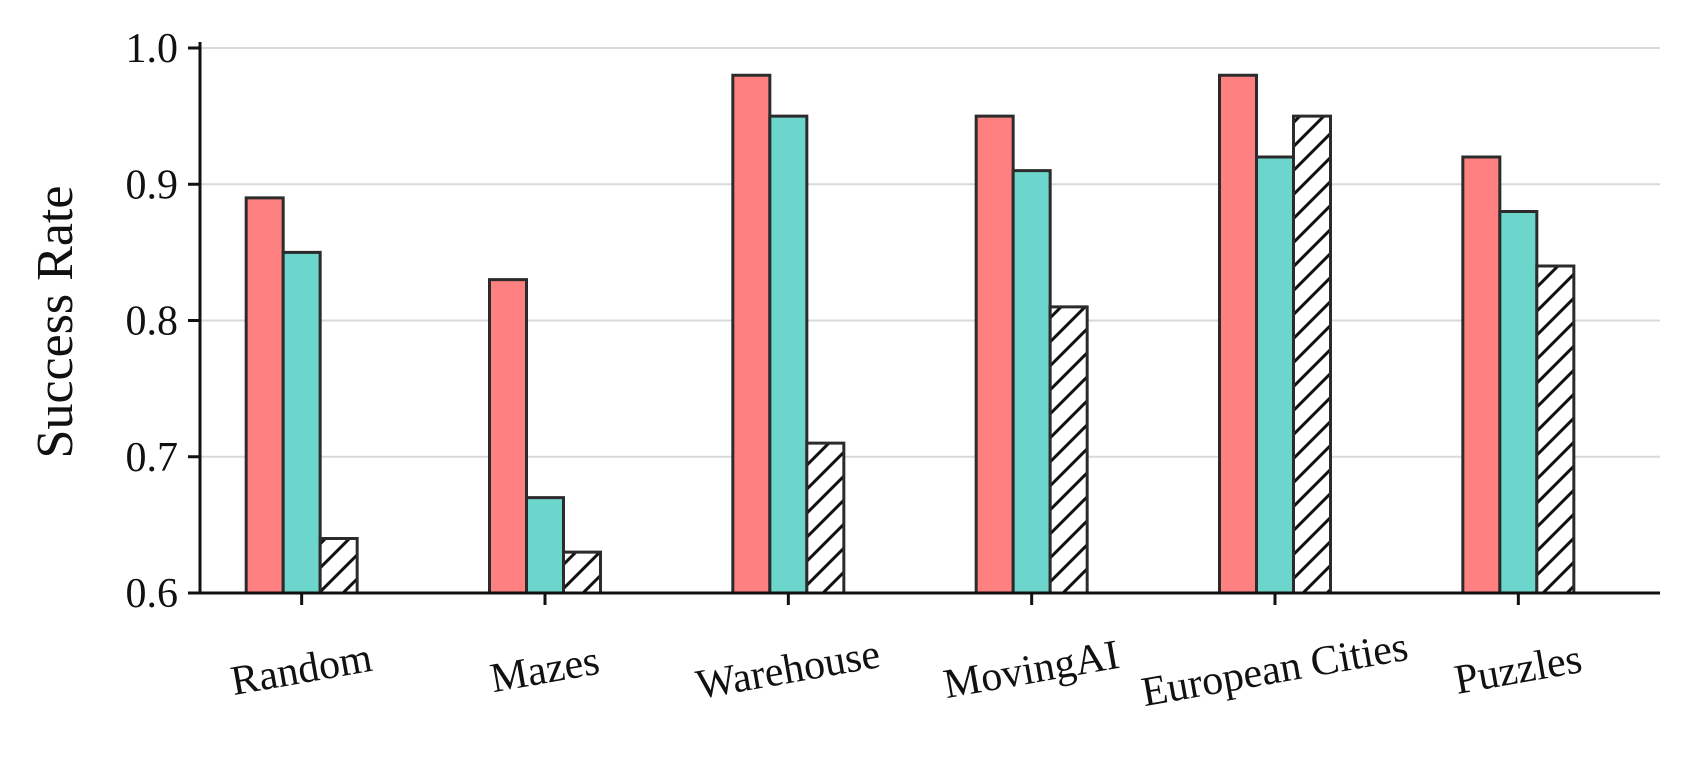  Describe the element at coordinates (545, 670) in the screenshot. I see `x-tick-label: Mazes` at that location.